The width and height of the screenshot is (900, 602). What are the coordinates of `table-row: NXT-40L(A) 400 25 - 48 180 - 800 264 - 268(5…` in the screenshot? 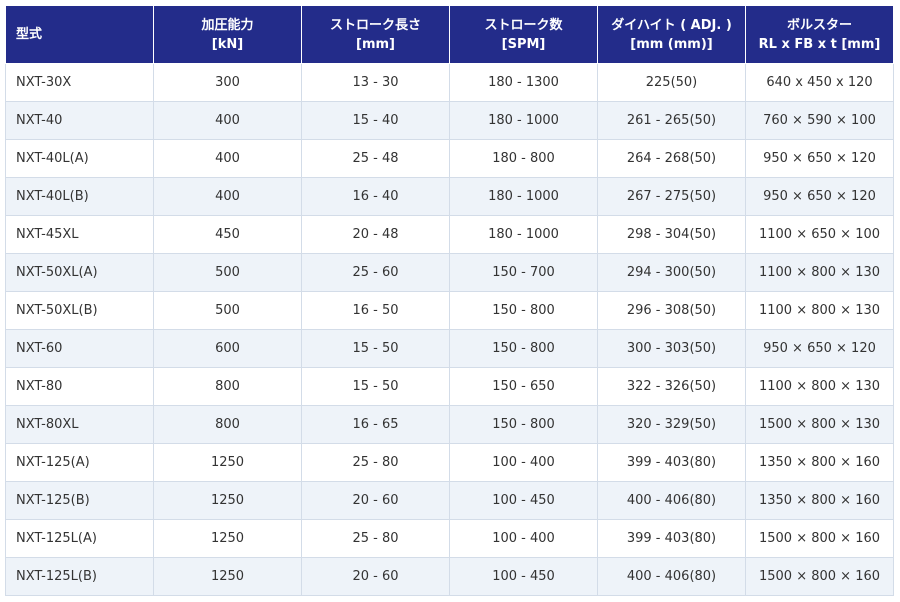 It's located at (449, 158).